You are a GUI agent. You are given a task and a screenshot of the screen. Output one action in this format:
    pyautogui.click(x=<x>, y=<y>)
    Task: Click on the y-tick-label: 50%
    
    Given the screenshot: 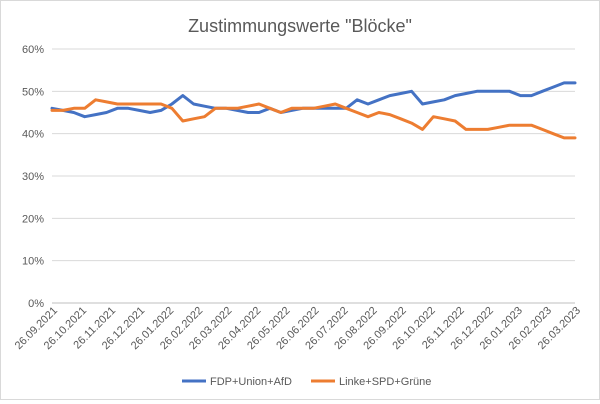 What is the action you would take?
    pyautogui.click(x=33, y=92)
    